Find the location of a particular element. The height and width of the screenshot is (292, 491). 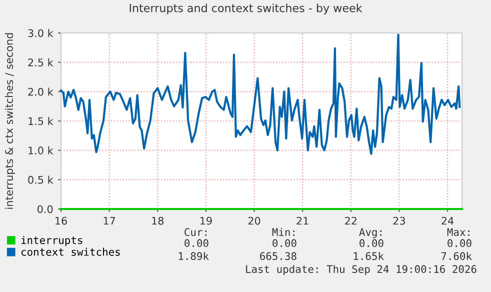

y-tick-label: 1.5 k is located at coordinates (41, 121).